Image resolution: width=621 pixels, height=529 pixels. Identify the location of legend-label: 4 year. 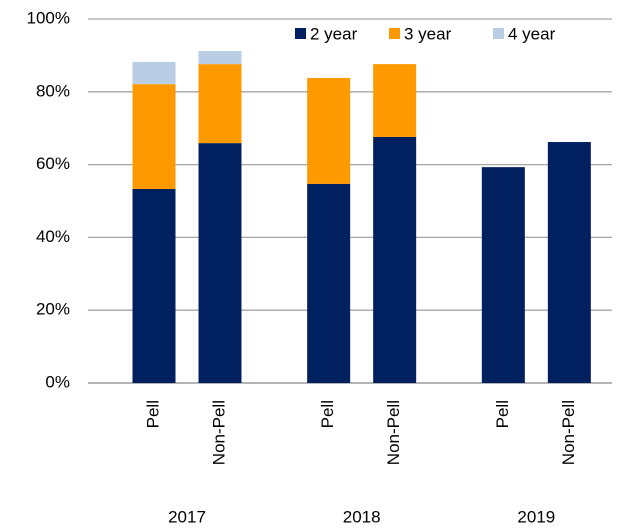
(532, 33).